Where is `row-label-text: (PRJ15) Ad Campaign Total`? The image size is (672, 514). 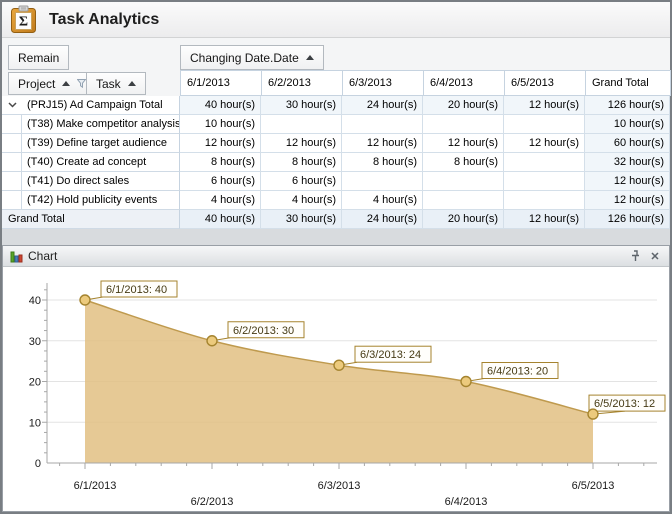
row-label-text: (PRJ15) Ad Campaign Total is located at coordinates (95, 105).